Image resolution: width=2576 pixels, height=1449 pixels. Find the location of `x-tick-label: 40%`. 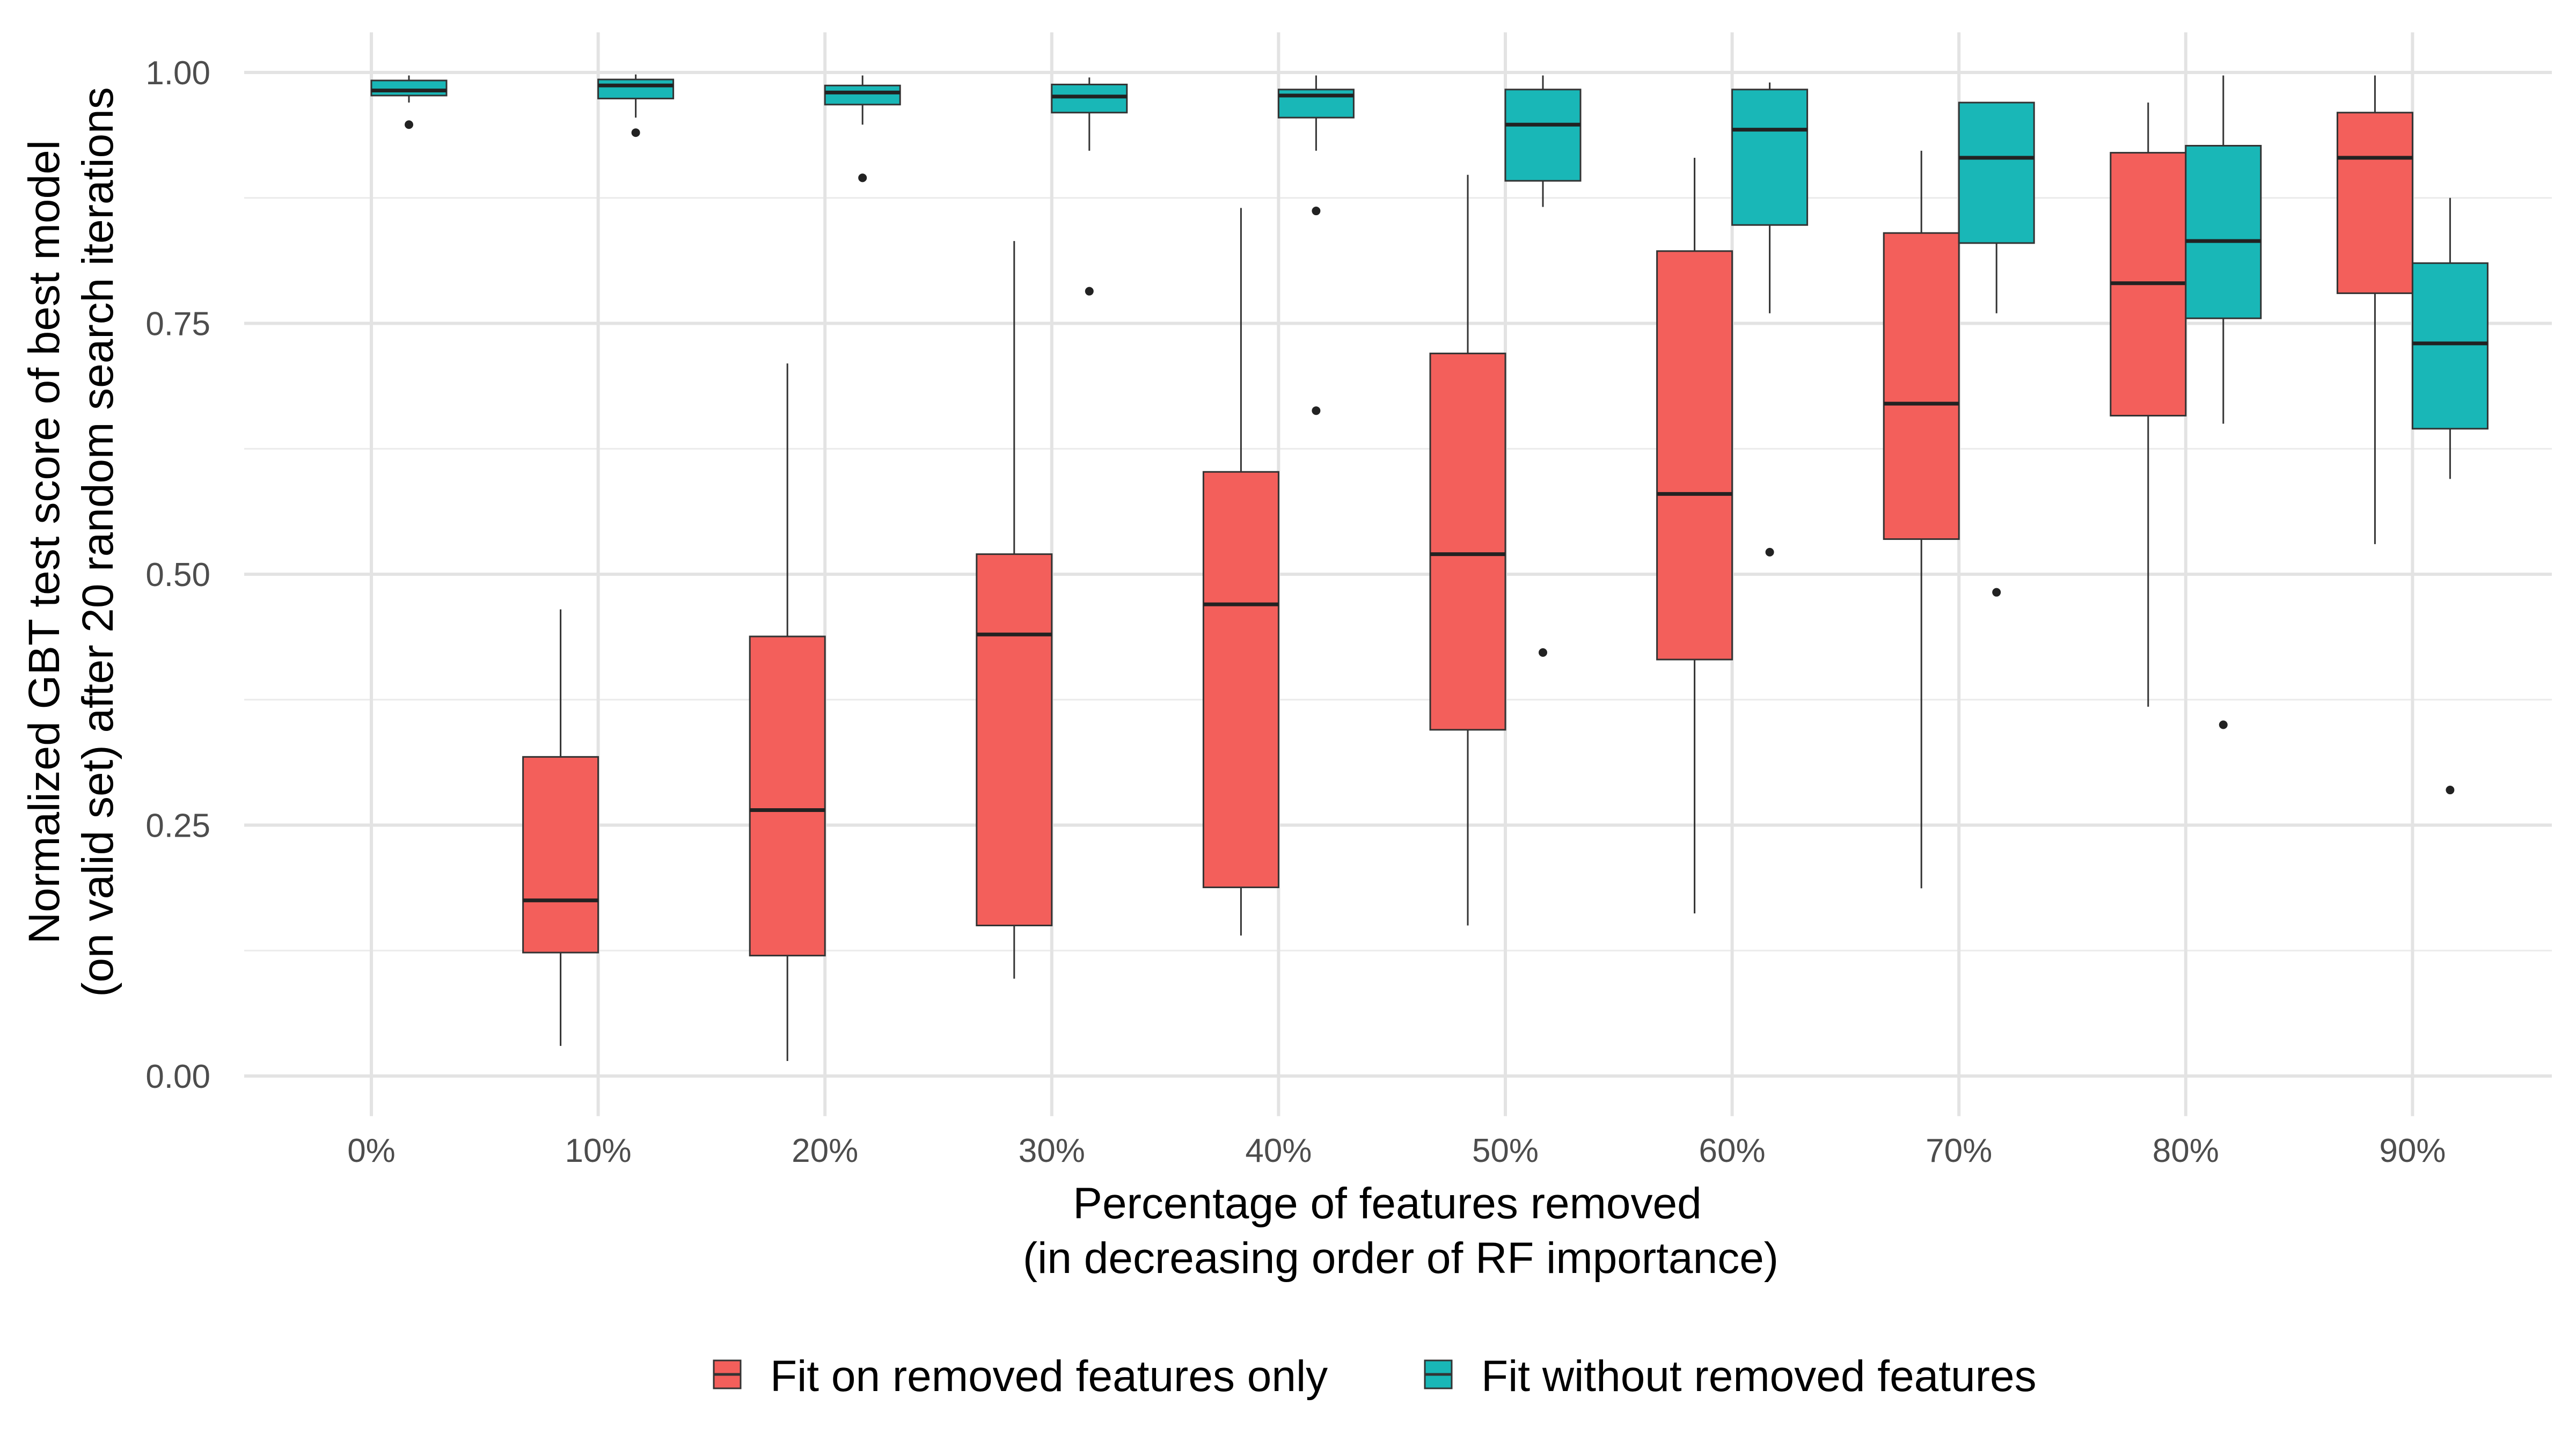

x-tick-label: 40% is located at coordinates (1278, 1150).